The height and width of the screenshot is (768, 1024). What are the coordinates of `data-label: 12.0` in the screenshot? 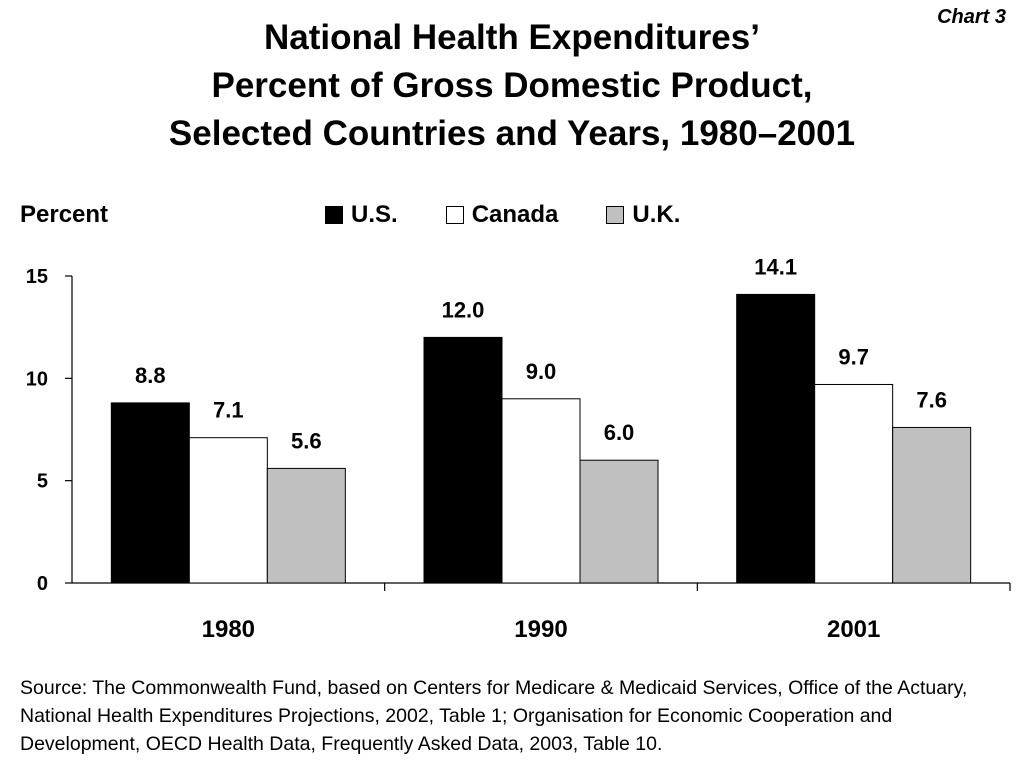 It's located at (463, 309).